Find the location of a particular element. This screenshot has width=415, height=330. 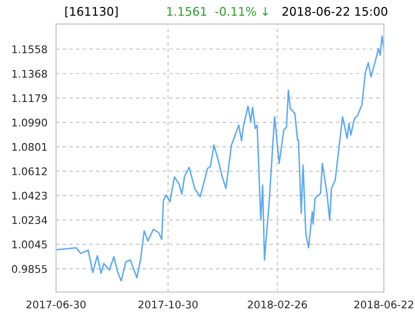

y-tick-label: 1.1179 is located at coordinates (29, 98).